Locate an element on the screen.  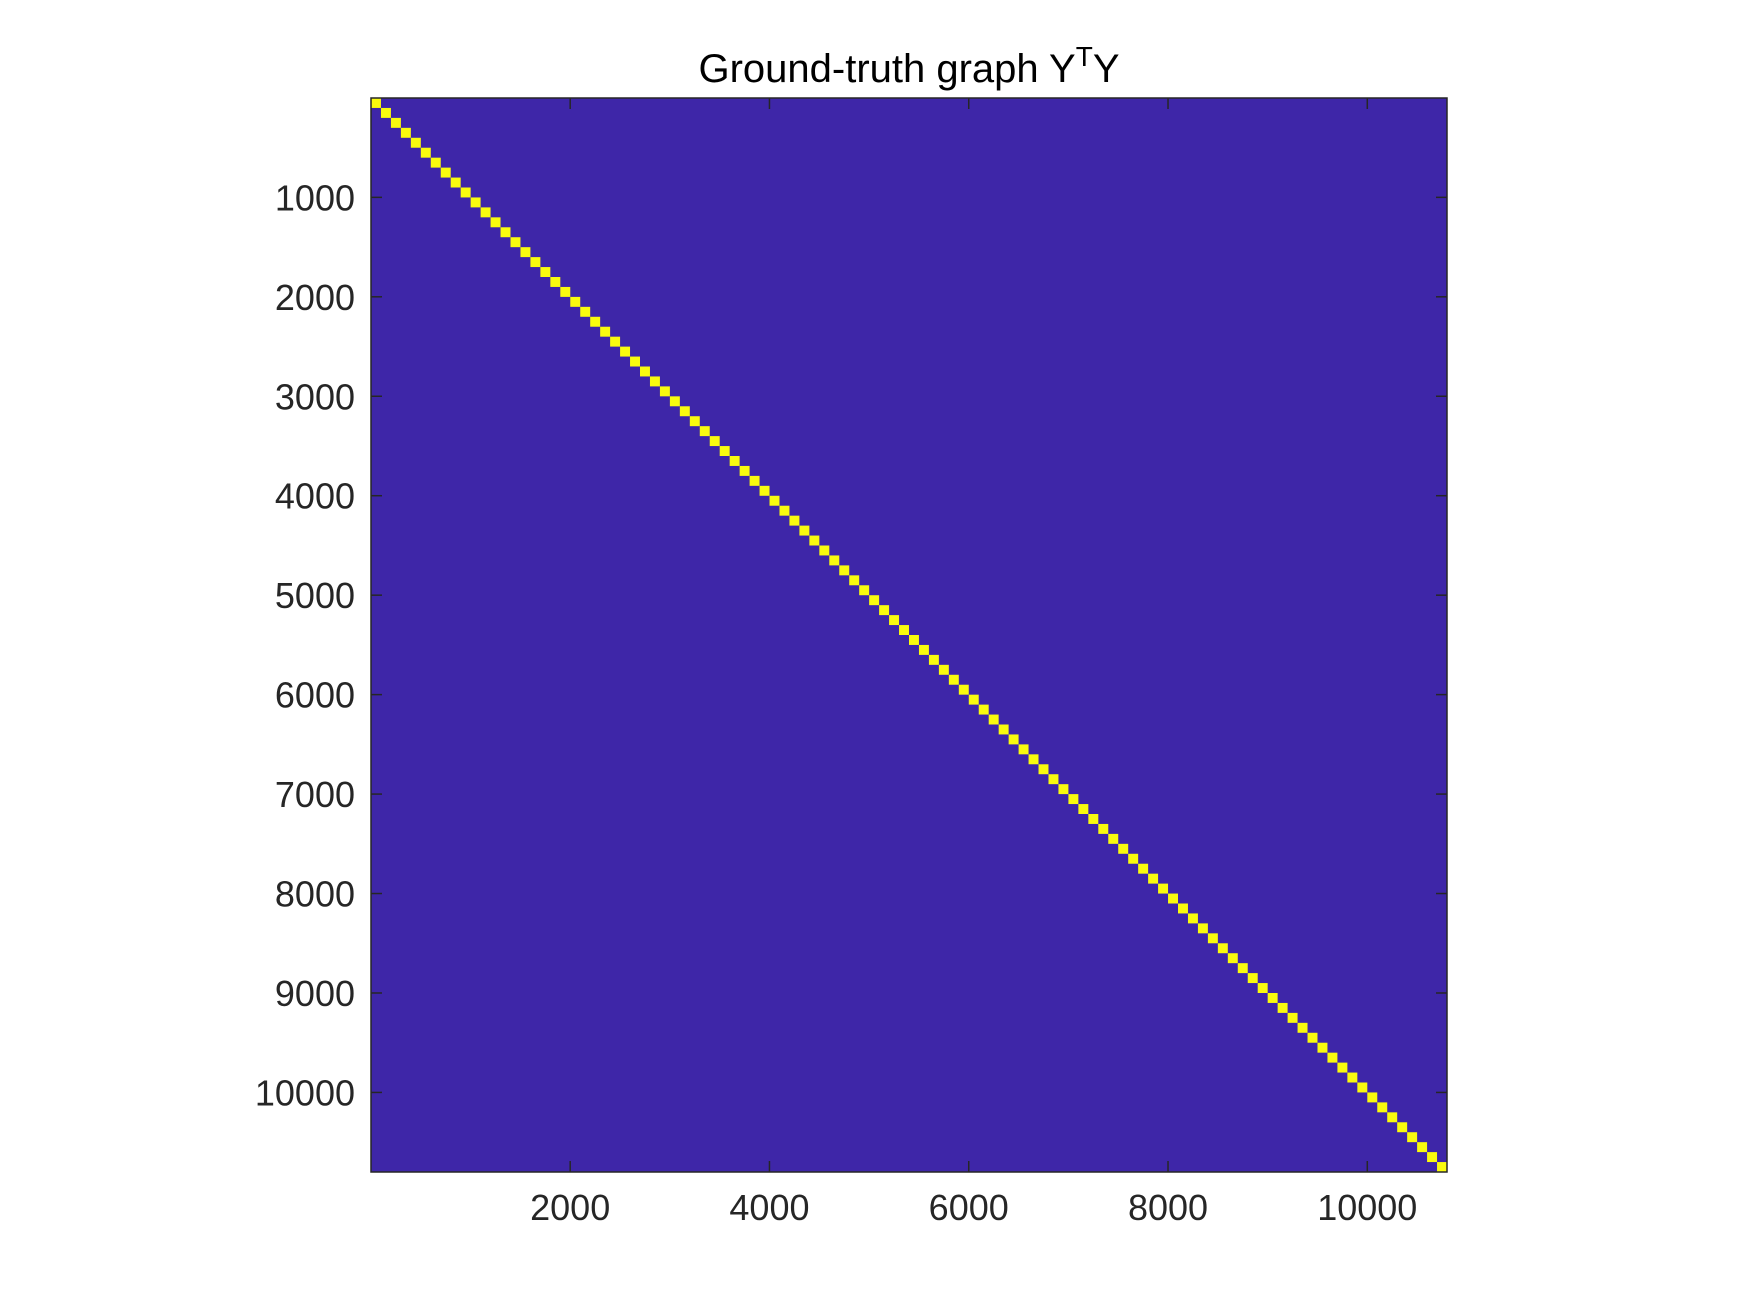
x-tick-label: 2000 is located at coordinates (570, 1207).